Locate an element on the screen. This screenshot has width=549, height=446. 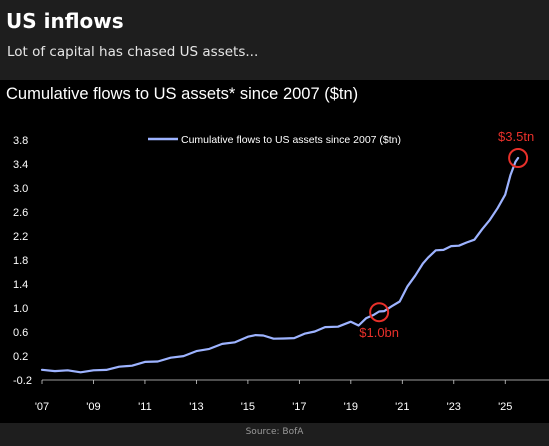
y-tick-label: 0.6 is located at coordinates (20, 333).